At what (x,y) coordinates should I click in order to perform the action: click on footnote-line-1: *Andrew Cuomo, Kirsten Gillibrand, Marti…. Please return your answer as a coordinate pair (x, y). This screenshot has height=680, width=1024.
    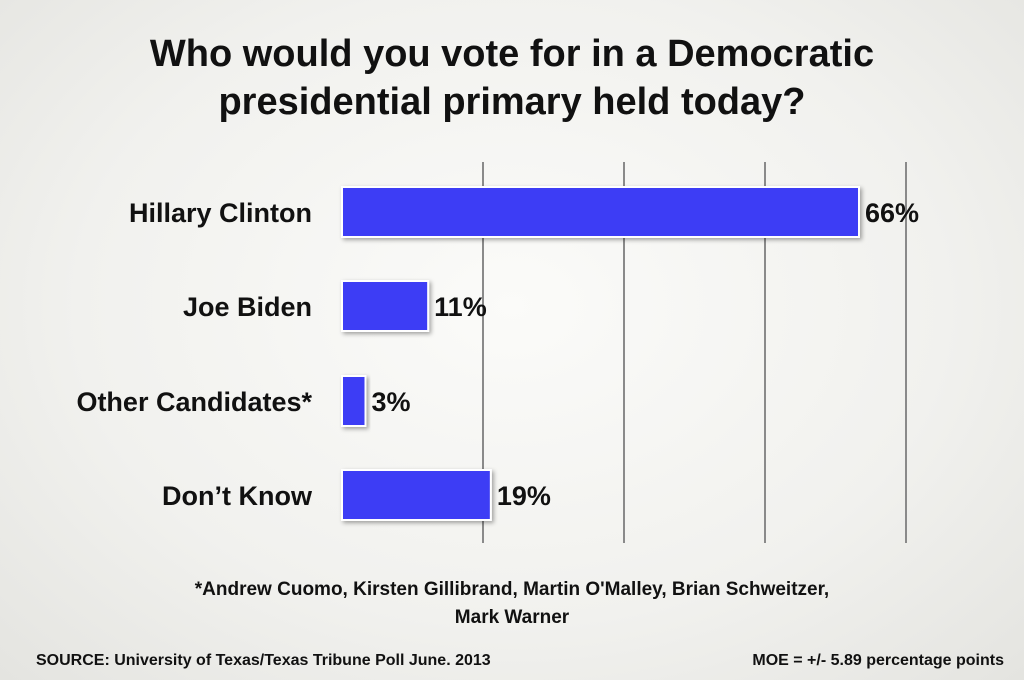
    Looking at the image, I should click on (512, 589).